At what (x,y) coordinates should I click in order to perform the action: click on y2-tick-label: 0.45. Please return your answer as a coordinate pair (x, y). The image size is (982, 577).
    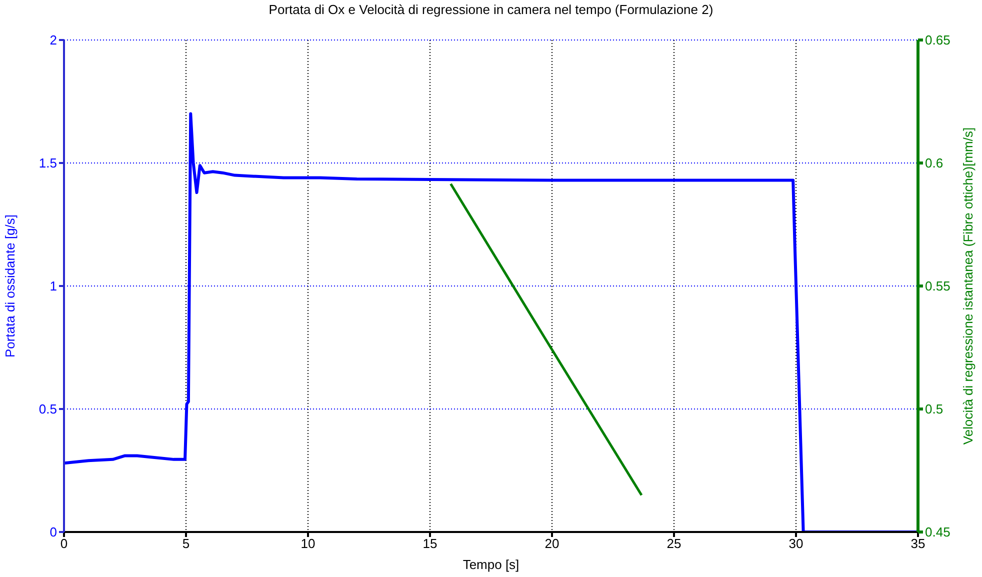
    Looking at the image, I should click on (937, 532).